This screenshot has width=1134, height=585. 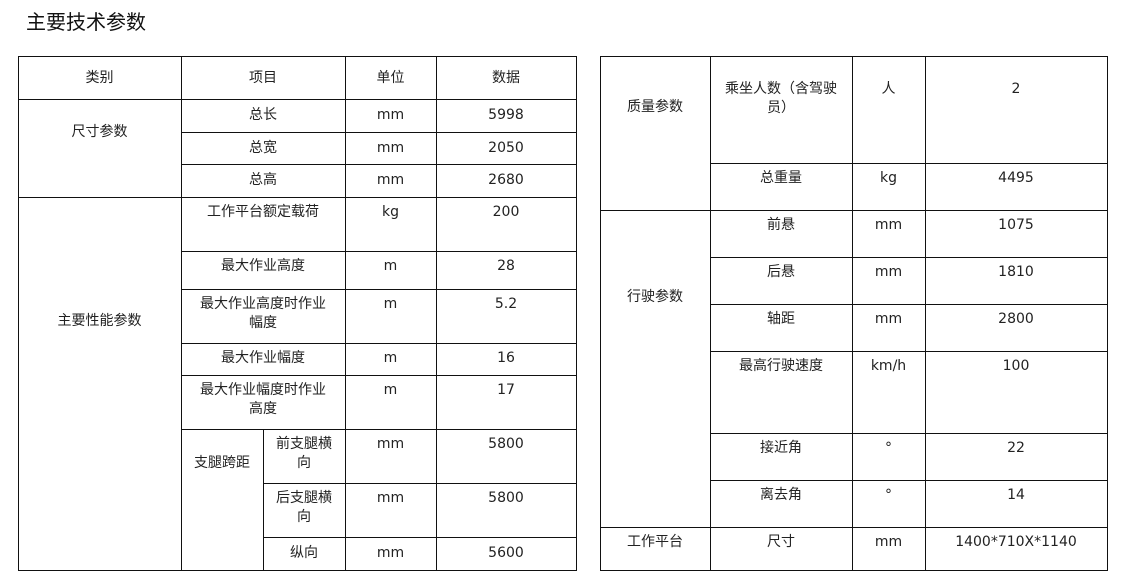 What do you see at coordinates (86, 22) in the screenshot?
I see `page-title: 主要技术参数` at bounding box center [86, 22].